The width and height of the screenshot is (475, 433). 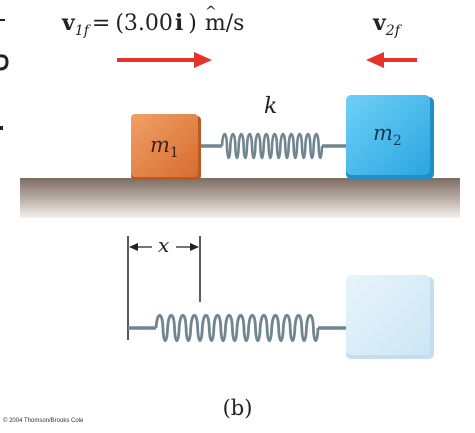 I want to click on unit-vector-hat: ^, so click(x=211, y=12).